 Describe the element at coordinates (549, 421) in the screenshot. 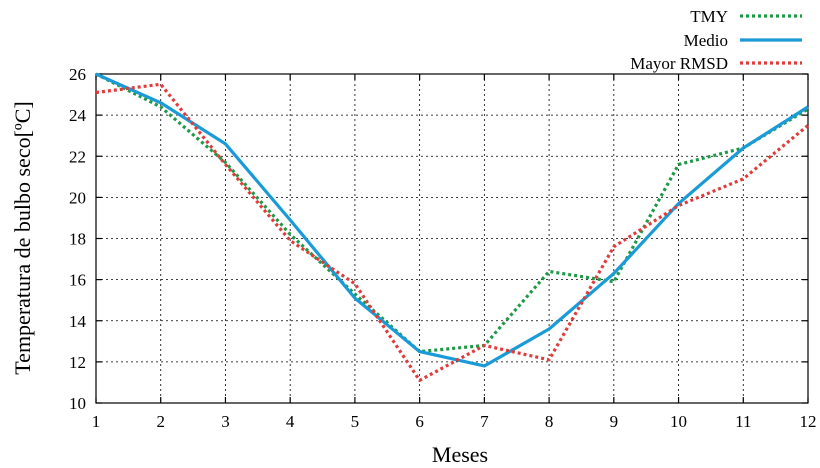

I see `x-tick-label: 8` at that location.